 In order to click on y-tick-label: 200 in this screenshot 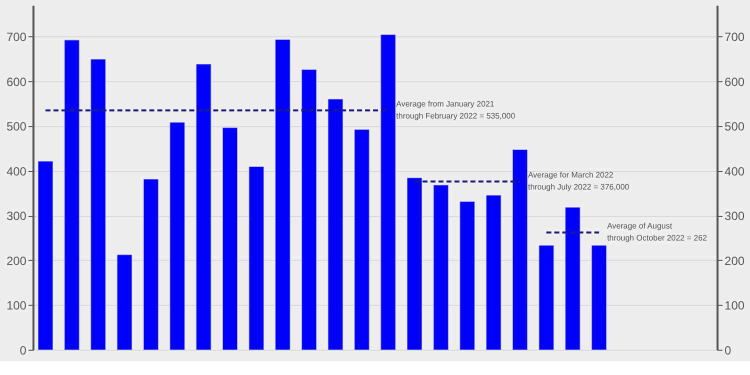, I will do `click(16, 261)`.